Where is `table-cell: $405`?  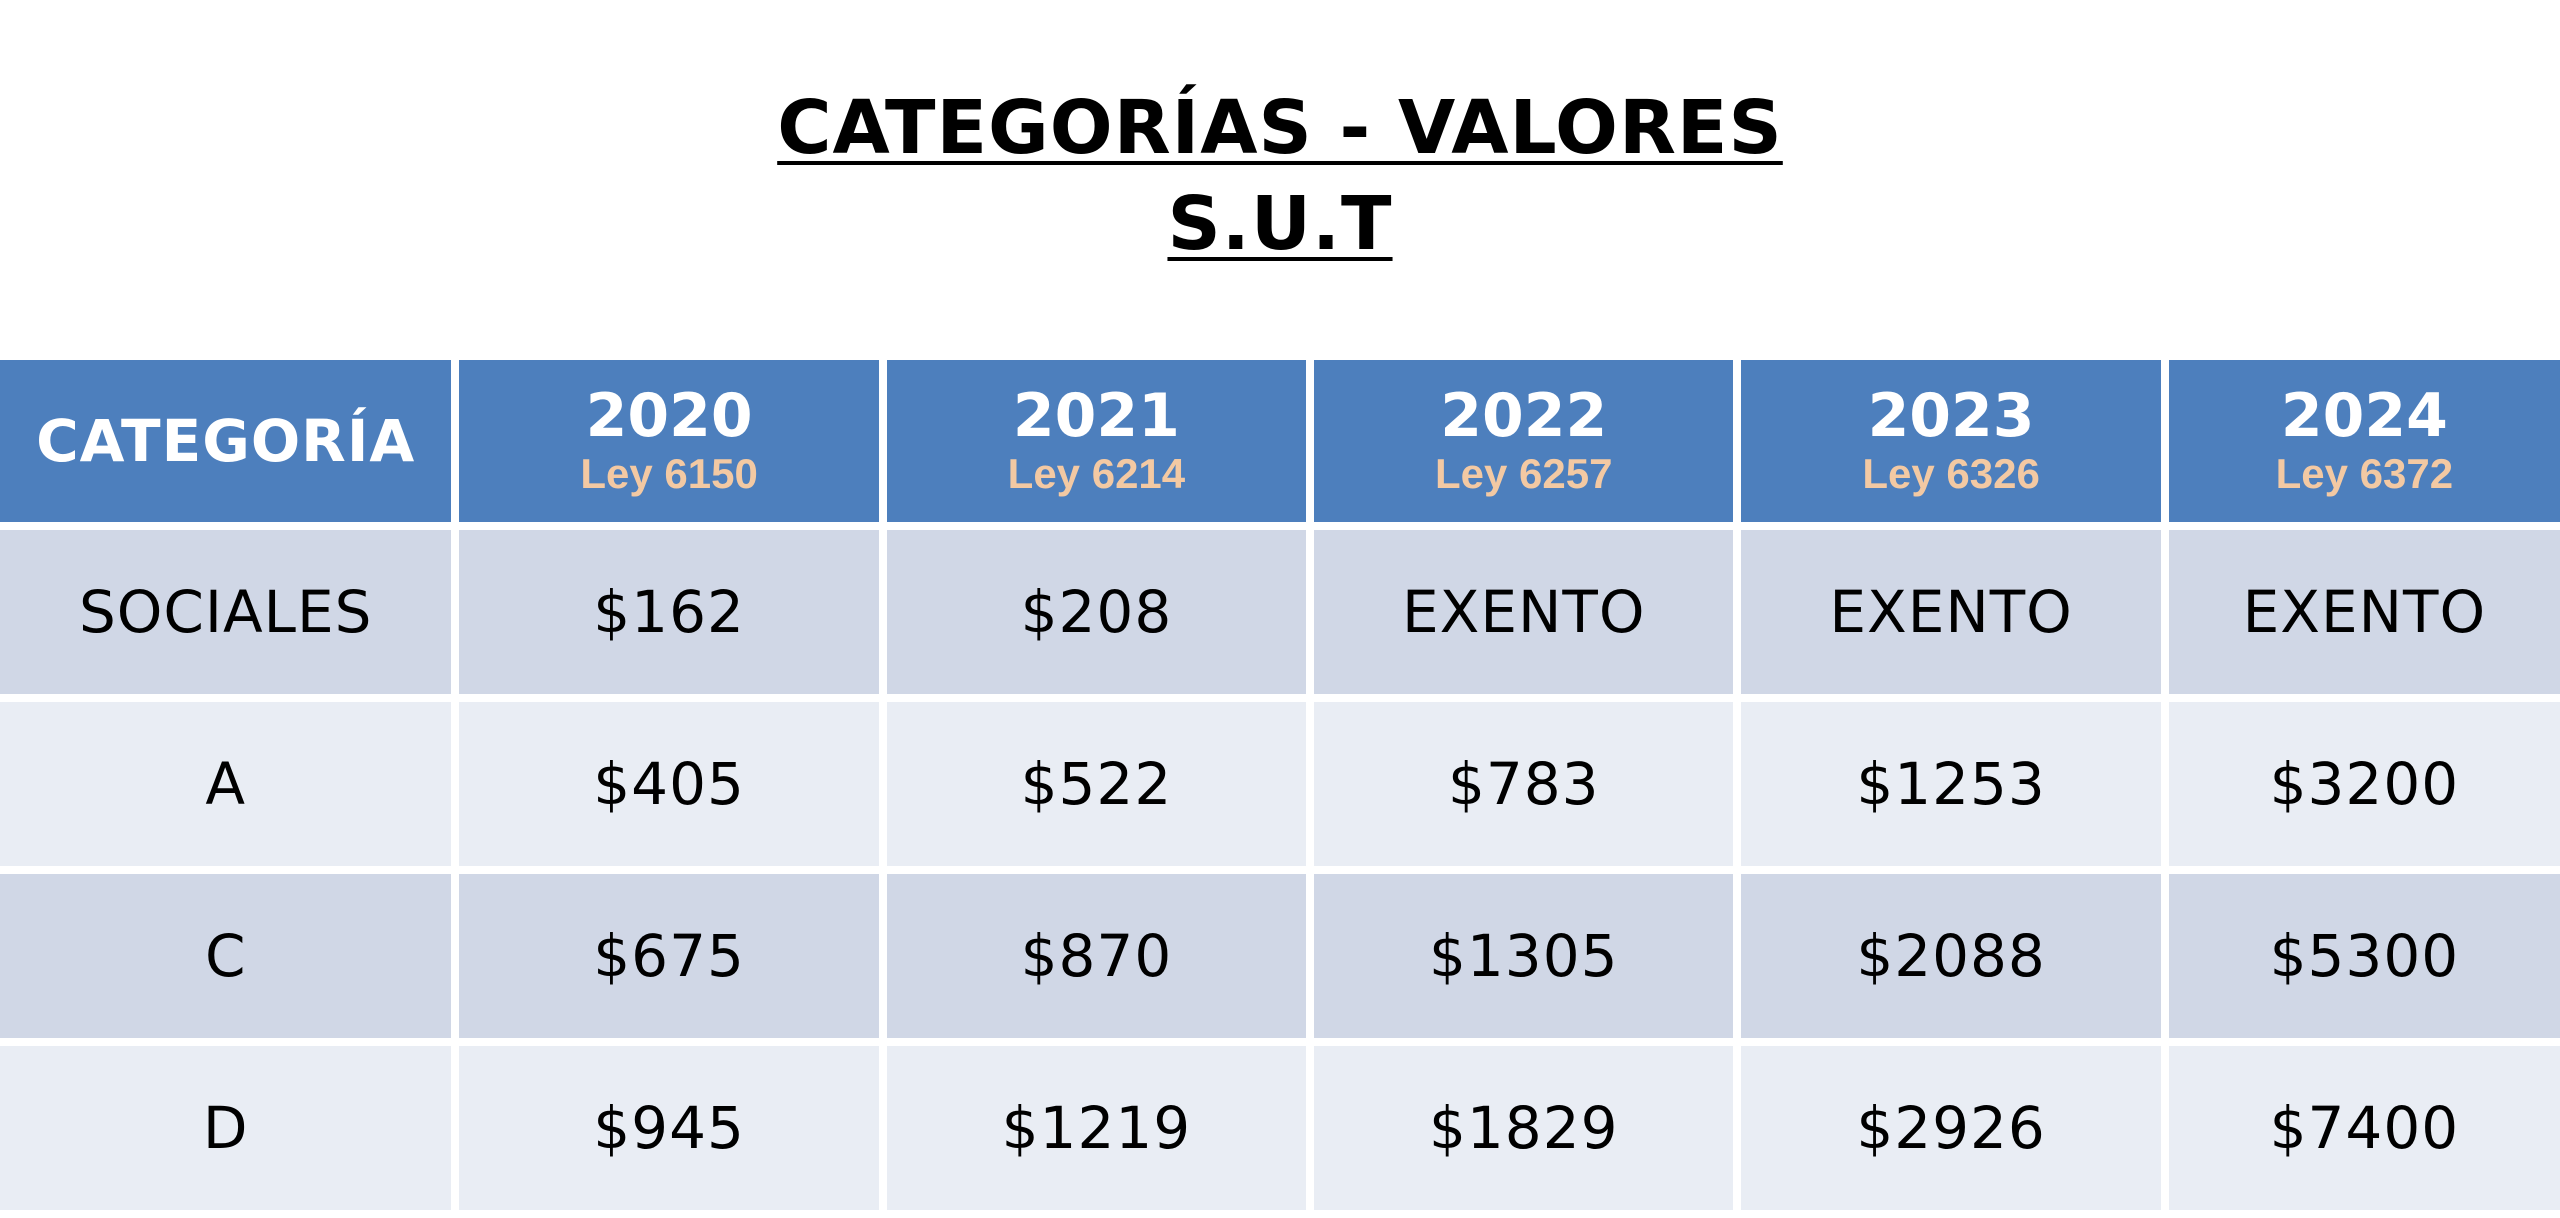
table-cell: $405 is located at coordinates (669, 784).